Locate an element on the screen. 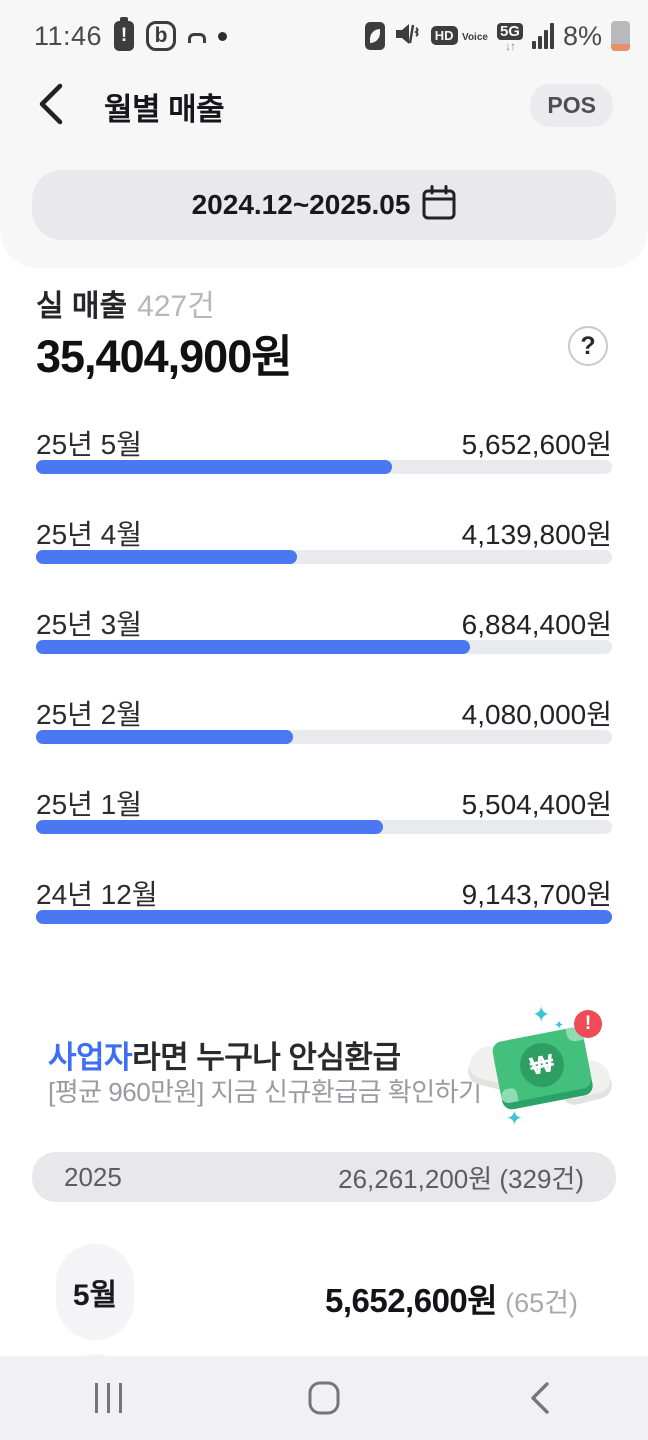 The width and height of the screenshot is (648, 1440). help-button: ? is located at coordinates (588, 346).